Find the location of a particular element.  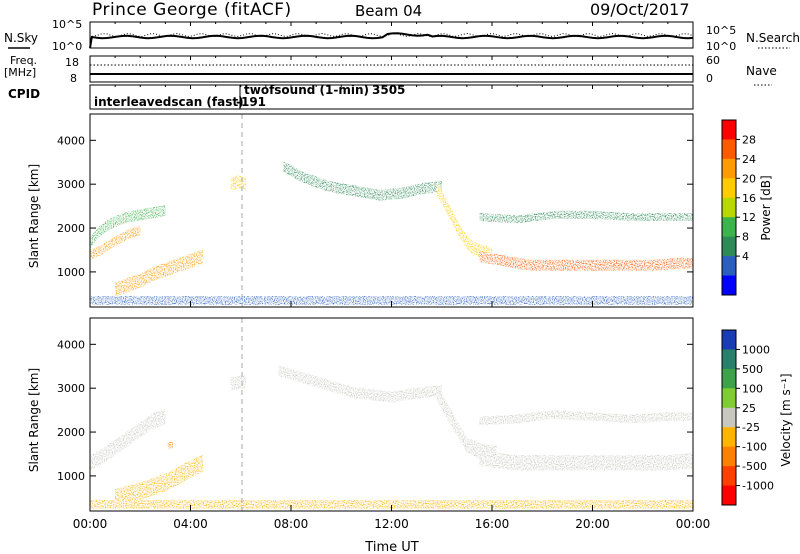

freq-left-tick-bottom: 8 is located at coordinates (73, 78).